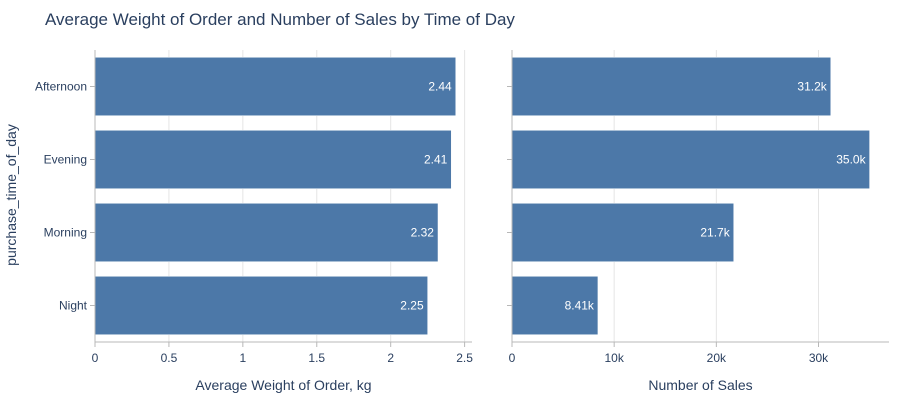 The image size is (900, 400). What do you see at coordinates (65, 233) in the screenshot?
I see `y-tick-label: Morning` at bounding box center [65, 233].